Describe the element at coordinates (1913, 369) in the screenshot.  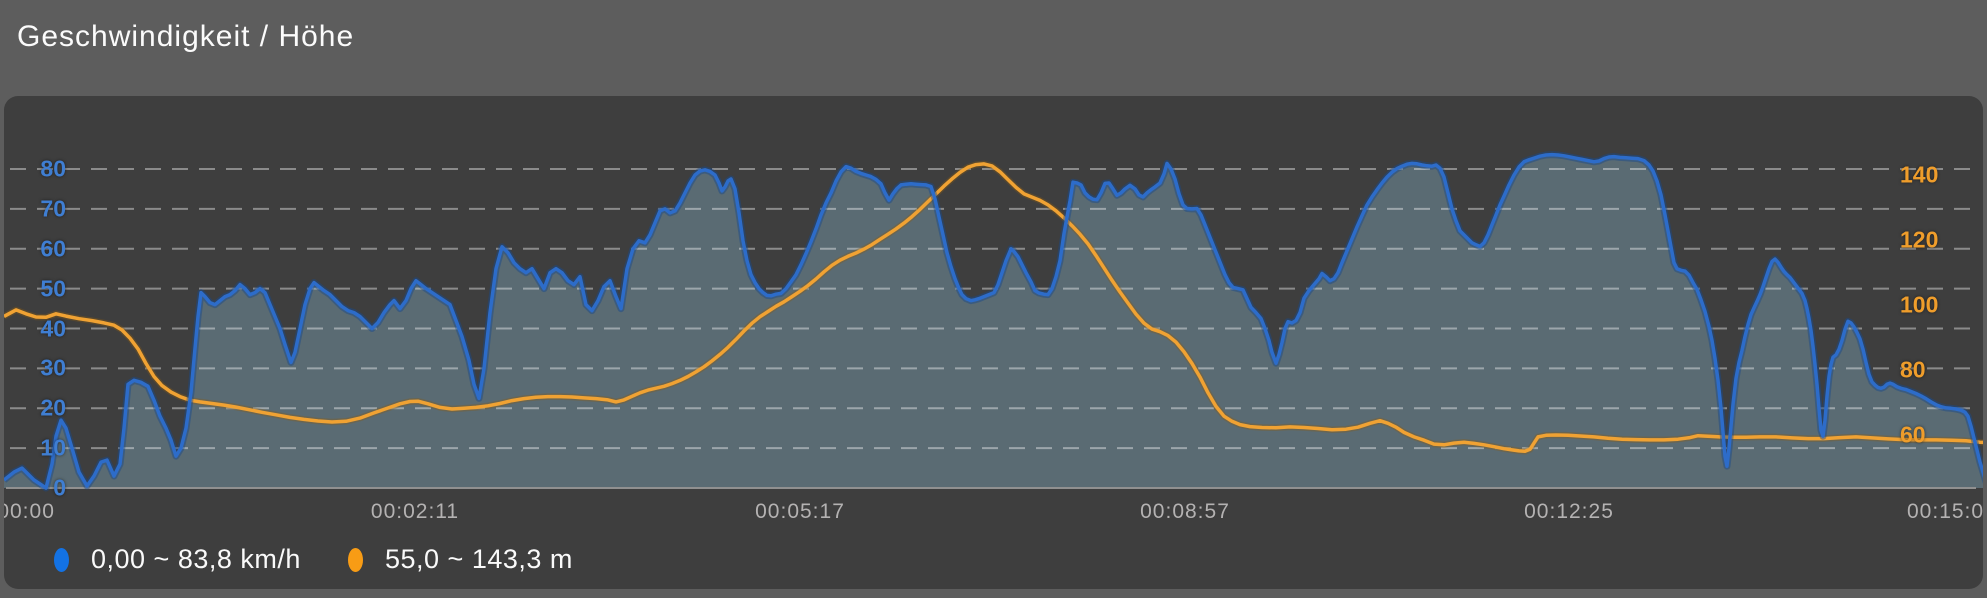
I see `y-right-tick-label: 80` at that location.